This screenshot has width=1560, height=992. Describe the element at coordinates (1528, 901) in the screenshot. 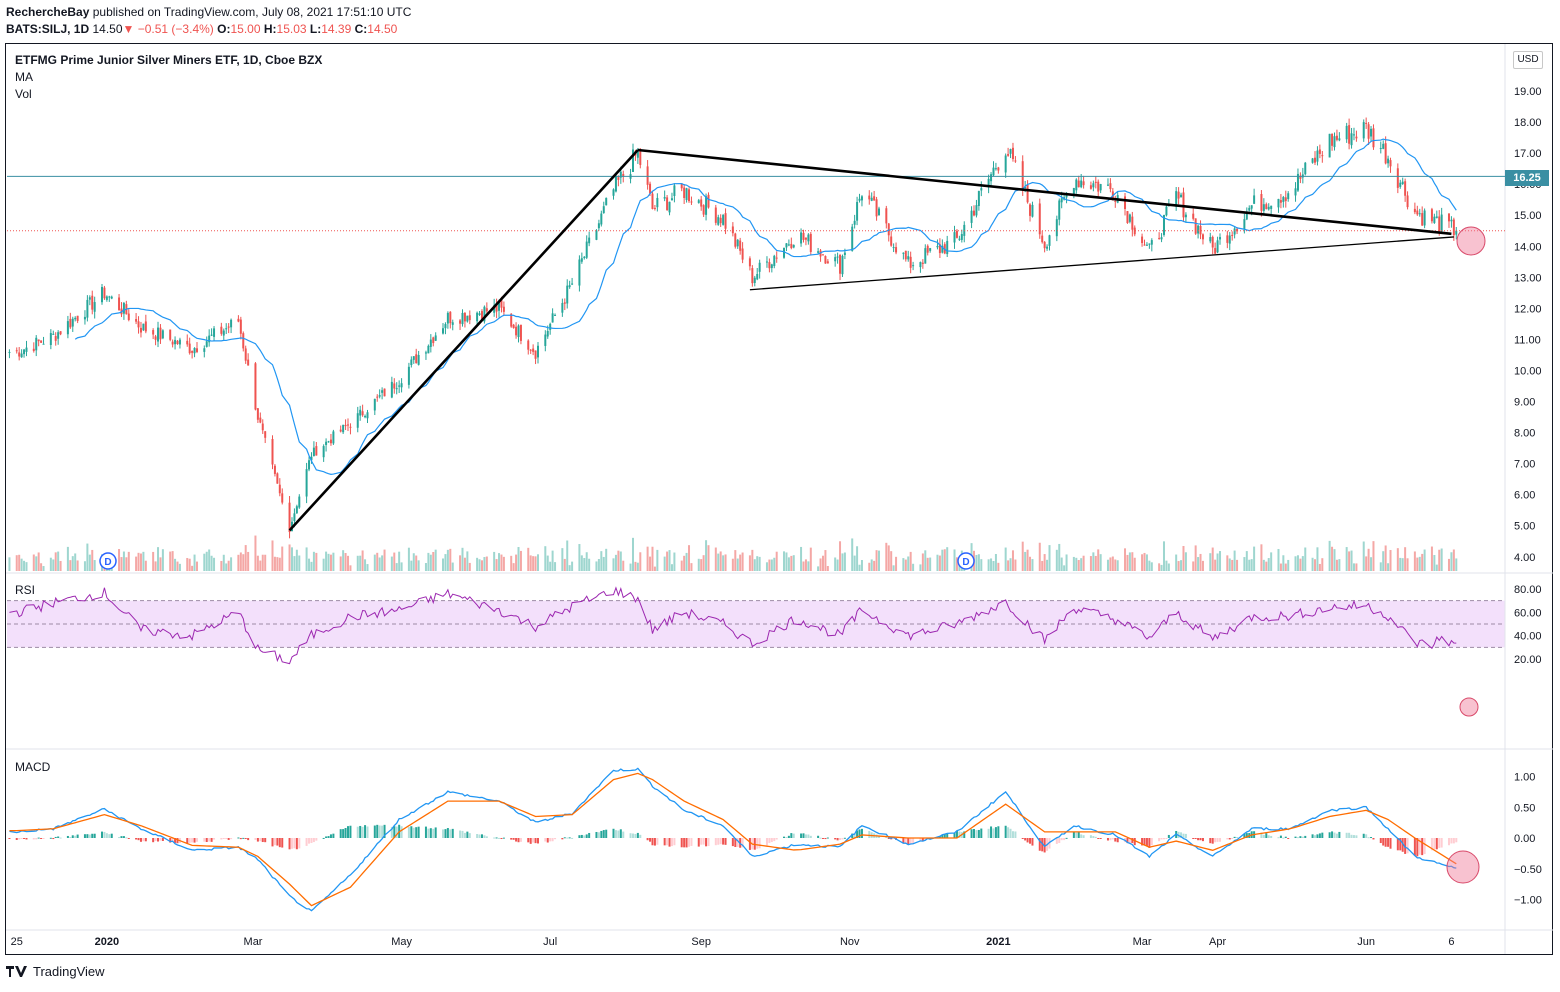

I see `macd-tick-label: −1.00` at that location.